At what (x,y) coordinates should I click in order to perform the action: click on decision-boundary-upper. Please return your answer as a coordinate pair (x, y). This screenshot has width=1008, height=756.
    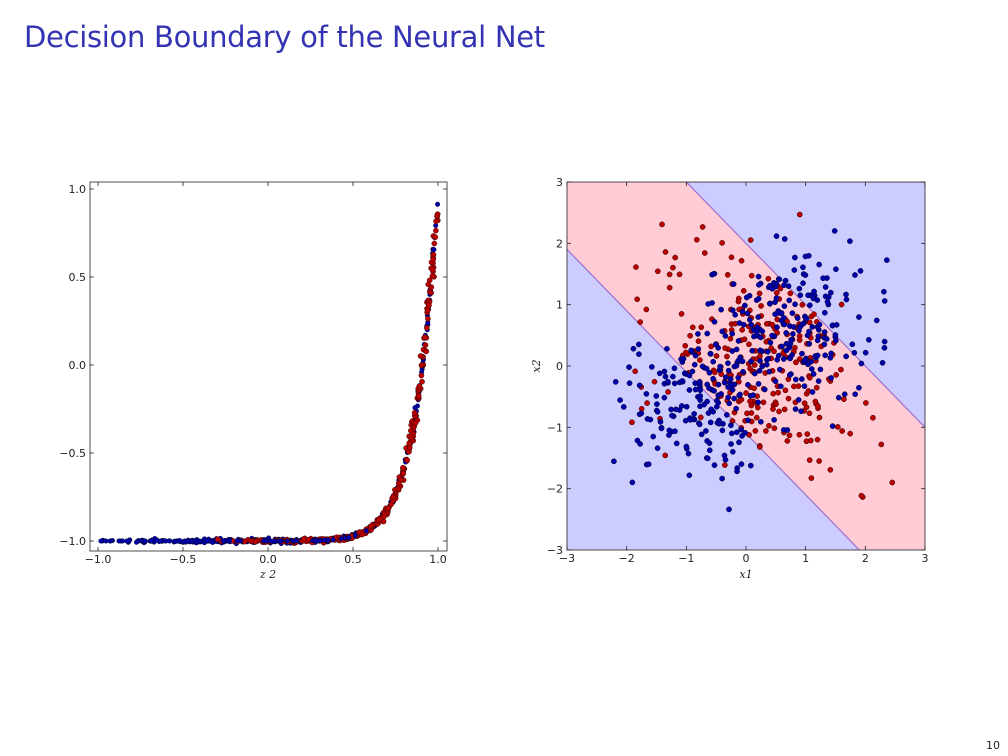
    Looking at the image, I should click on (805, 305).